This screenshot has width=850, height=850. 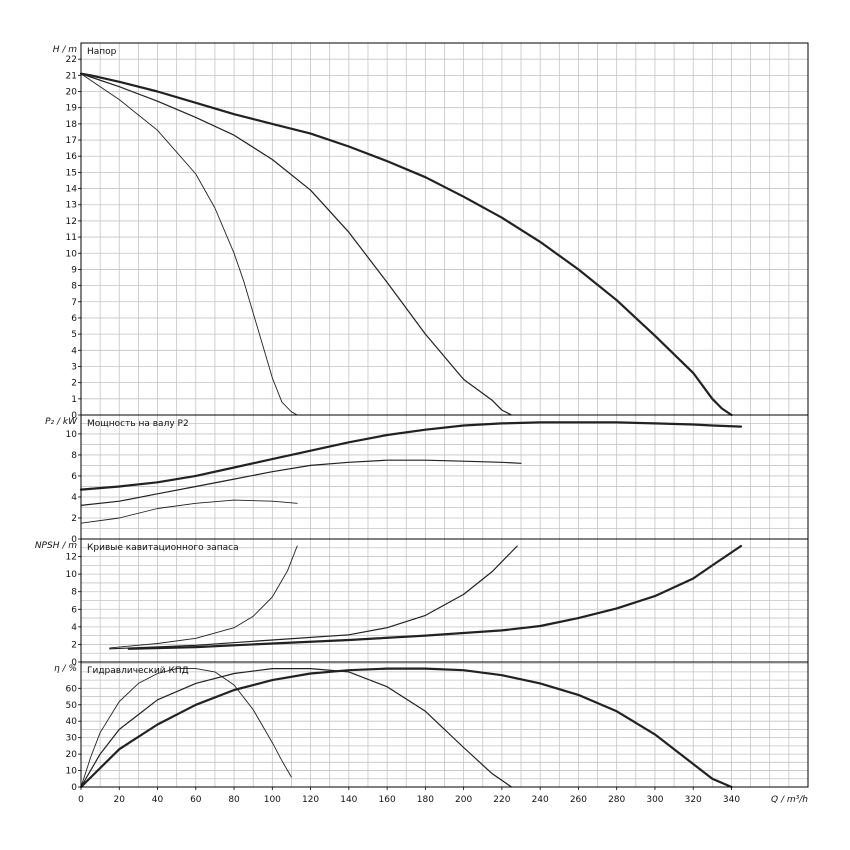 What do you see at coordinates (578, 800) in the screenshot?
I see `x-tick-label: 260` at bounding box center [578, 800].